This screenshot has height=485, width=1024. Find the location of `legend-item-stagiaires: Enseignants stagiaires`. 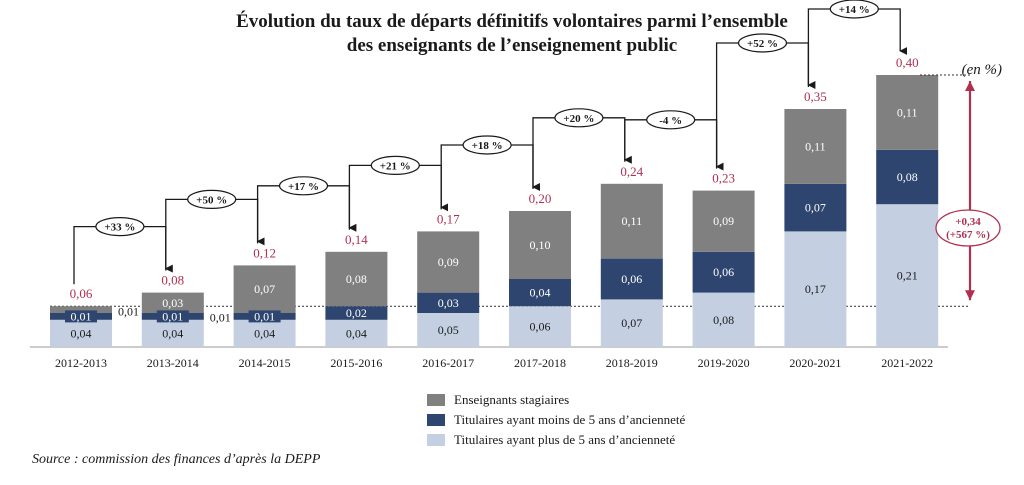

legend-item-stagiaires: Enseignants stagiaires is located at coordinates (556, 400).